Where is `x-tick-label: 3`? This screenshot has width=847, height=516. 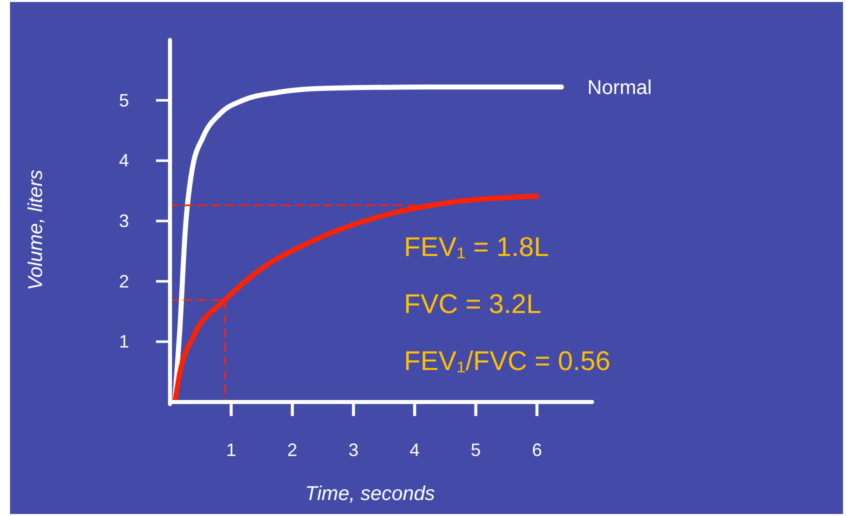 x-tick-label: 3 is located at coordinates (353, 450).